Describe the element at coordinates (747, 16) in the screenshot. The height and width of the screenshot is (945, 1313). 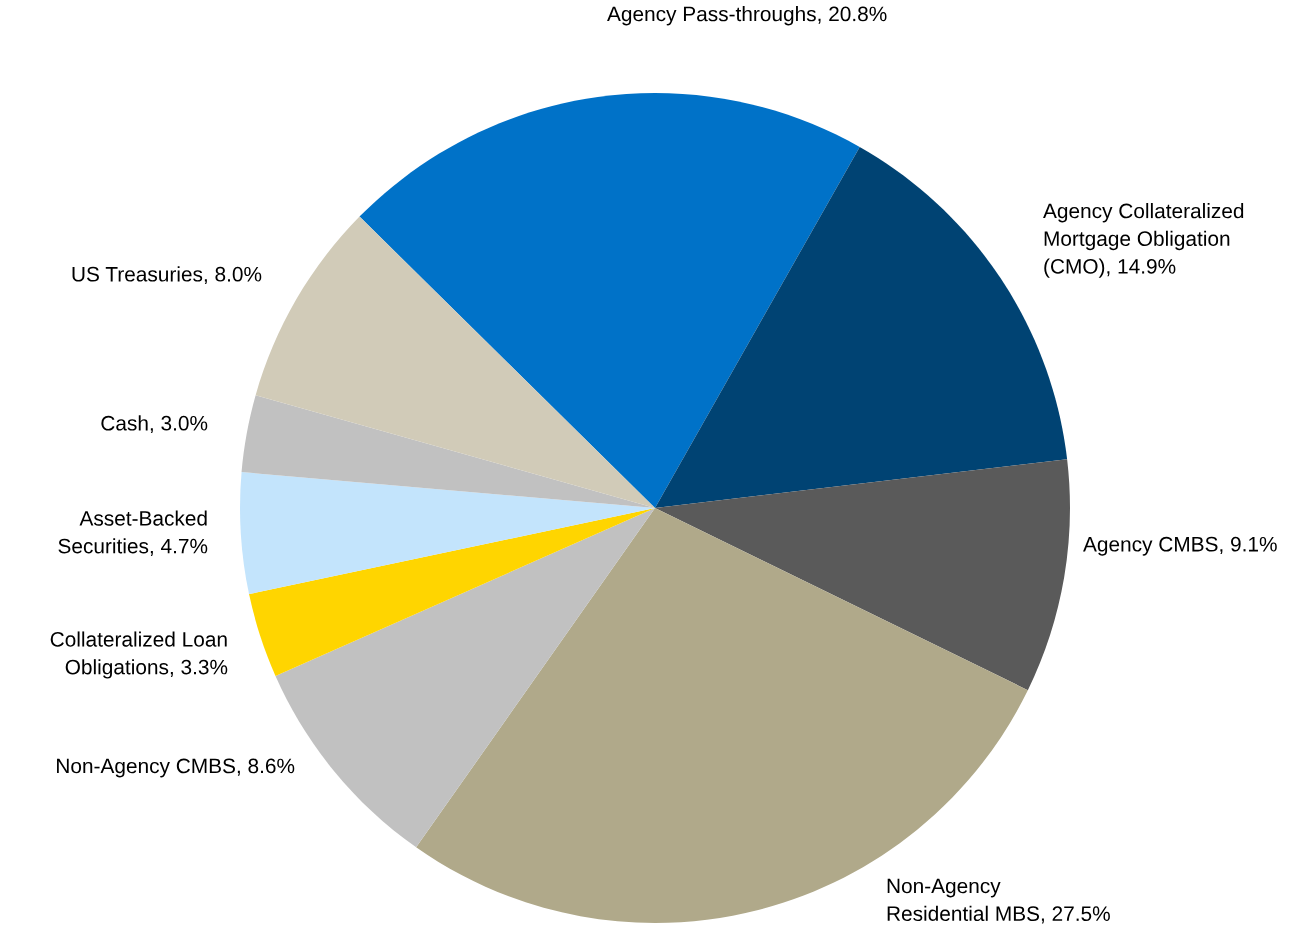
I see `slice-label: Agency Pass-throughs, 20.8%` at that location.